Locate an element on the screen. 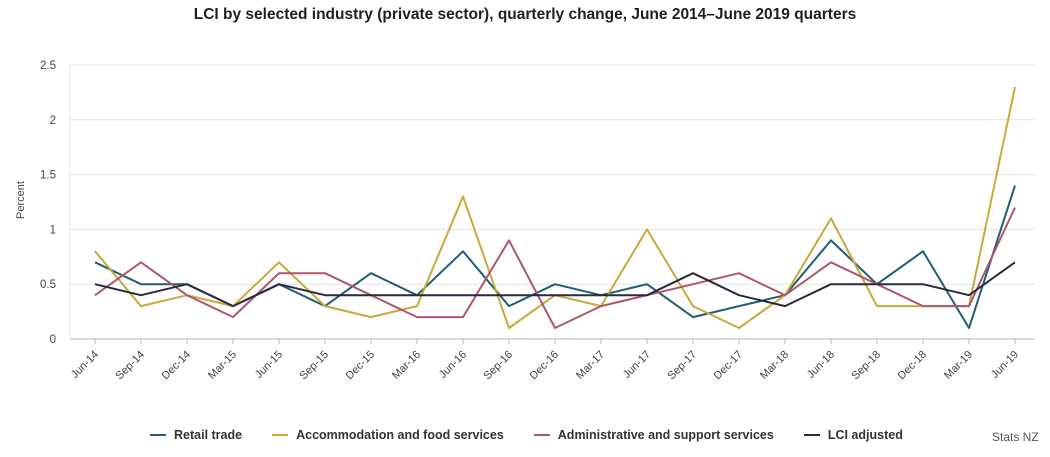  legend-swatch-accommodation is located at coordinates (280, 435).